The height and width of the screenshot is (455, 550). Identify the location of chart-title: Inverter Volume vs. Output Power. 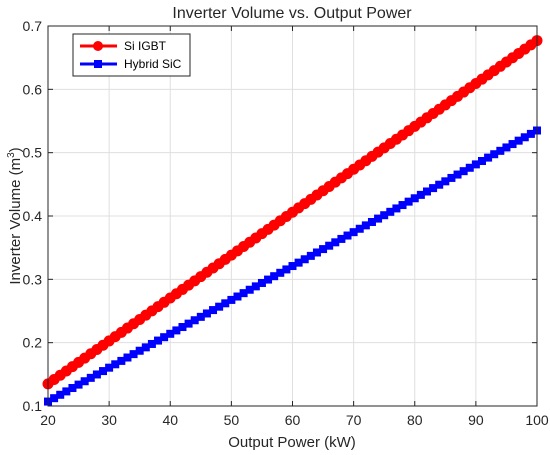
(292, 13).